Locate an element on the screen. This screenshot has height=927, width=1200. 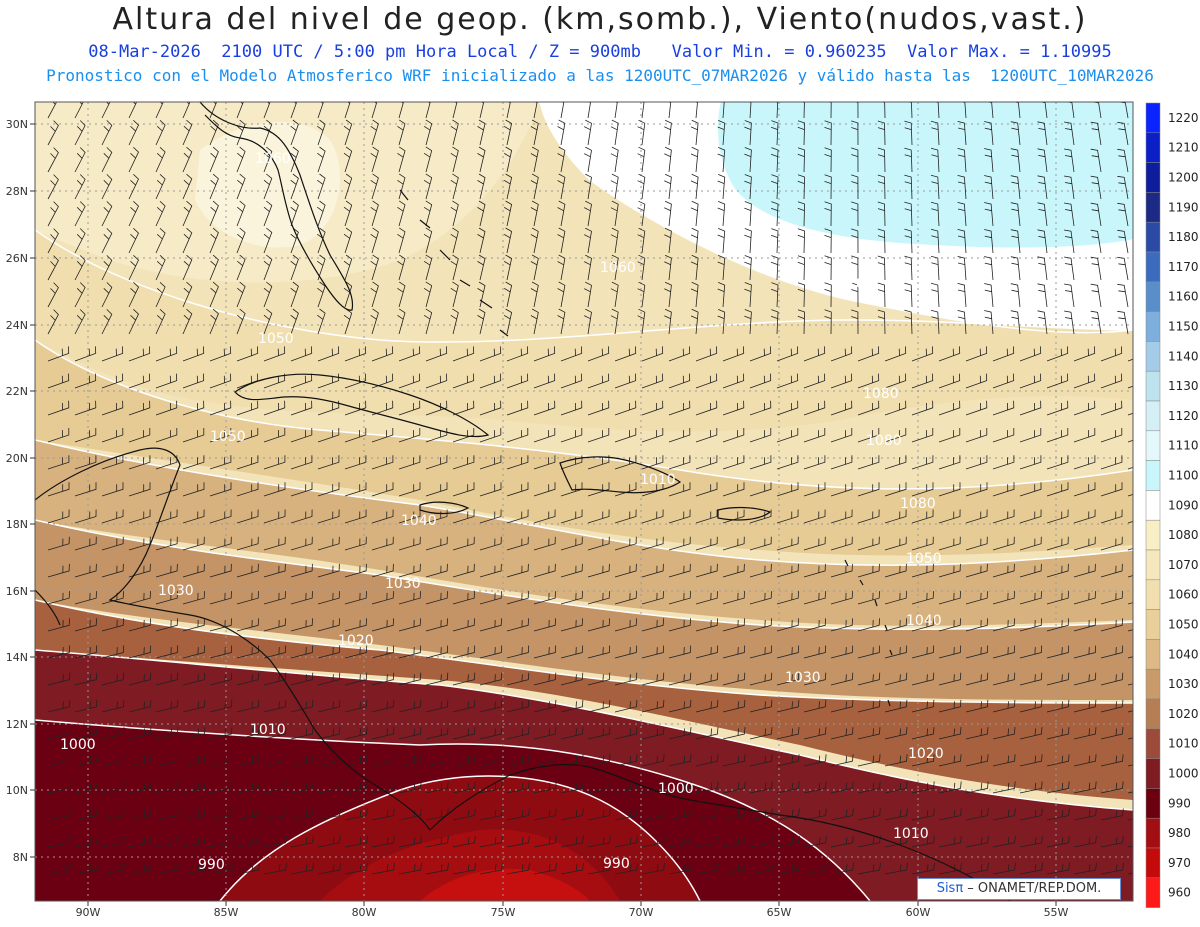
contour-label: 1100 is located at coordinates (856, 284).